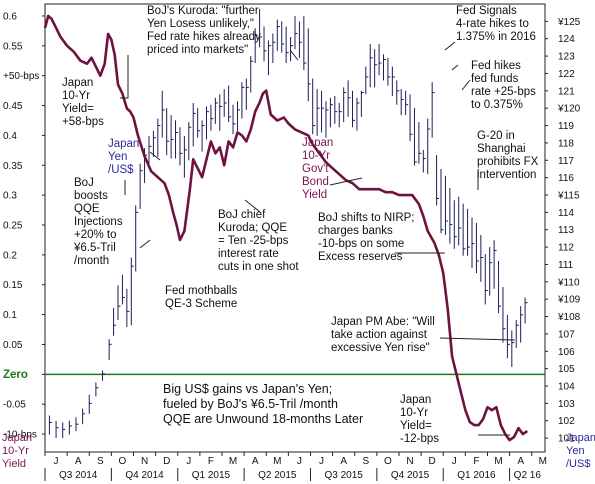 The height and width of the screenshot is (484, 595). What do you see at coordinates (355, 231) in the screenshot?
I see `annotation-nirp: charges banks` at bounding box center [355, 231].